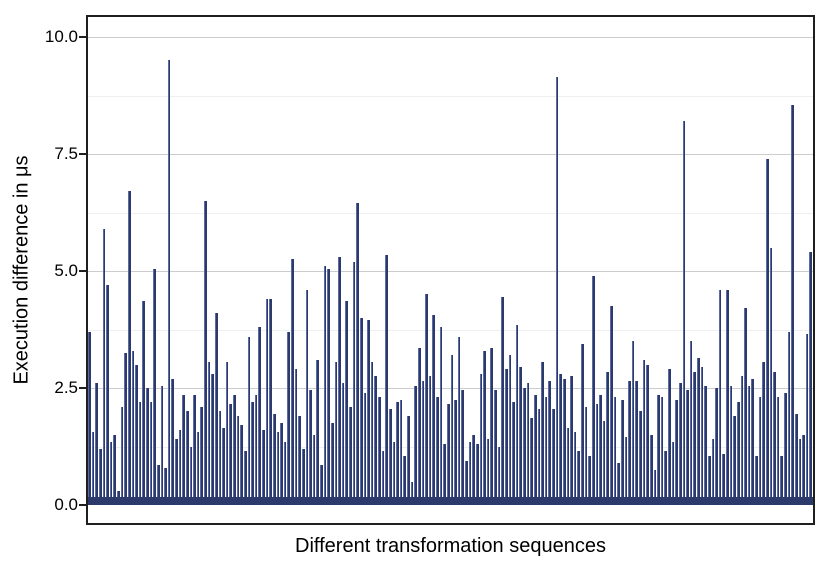 The height and width of the screenshot is (569, 830). Describe the element at coordinates (450, 546) in the screenshot. I see `x-axis-title: Different transformation sequences` at that location.